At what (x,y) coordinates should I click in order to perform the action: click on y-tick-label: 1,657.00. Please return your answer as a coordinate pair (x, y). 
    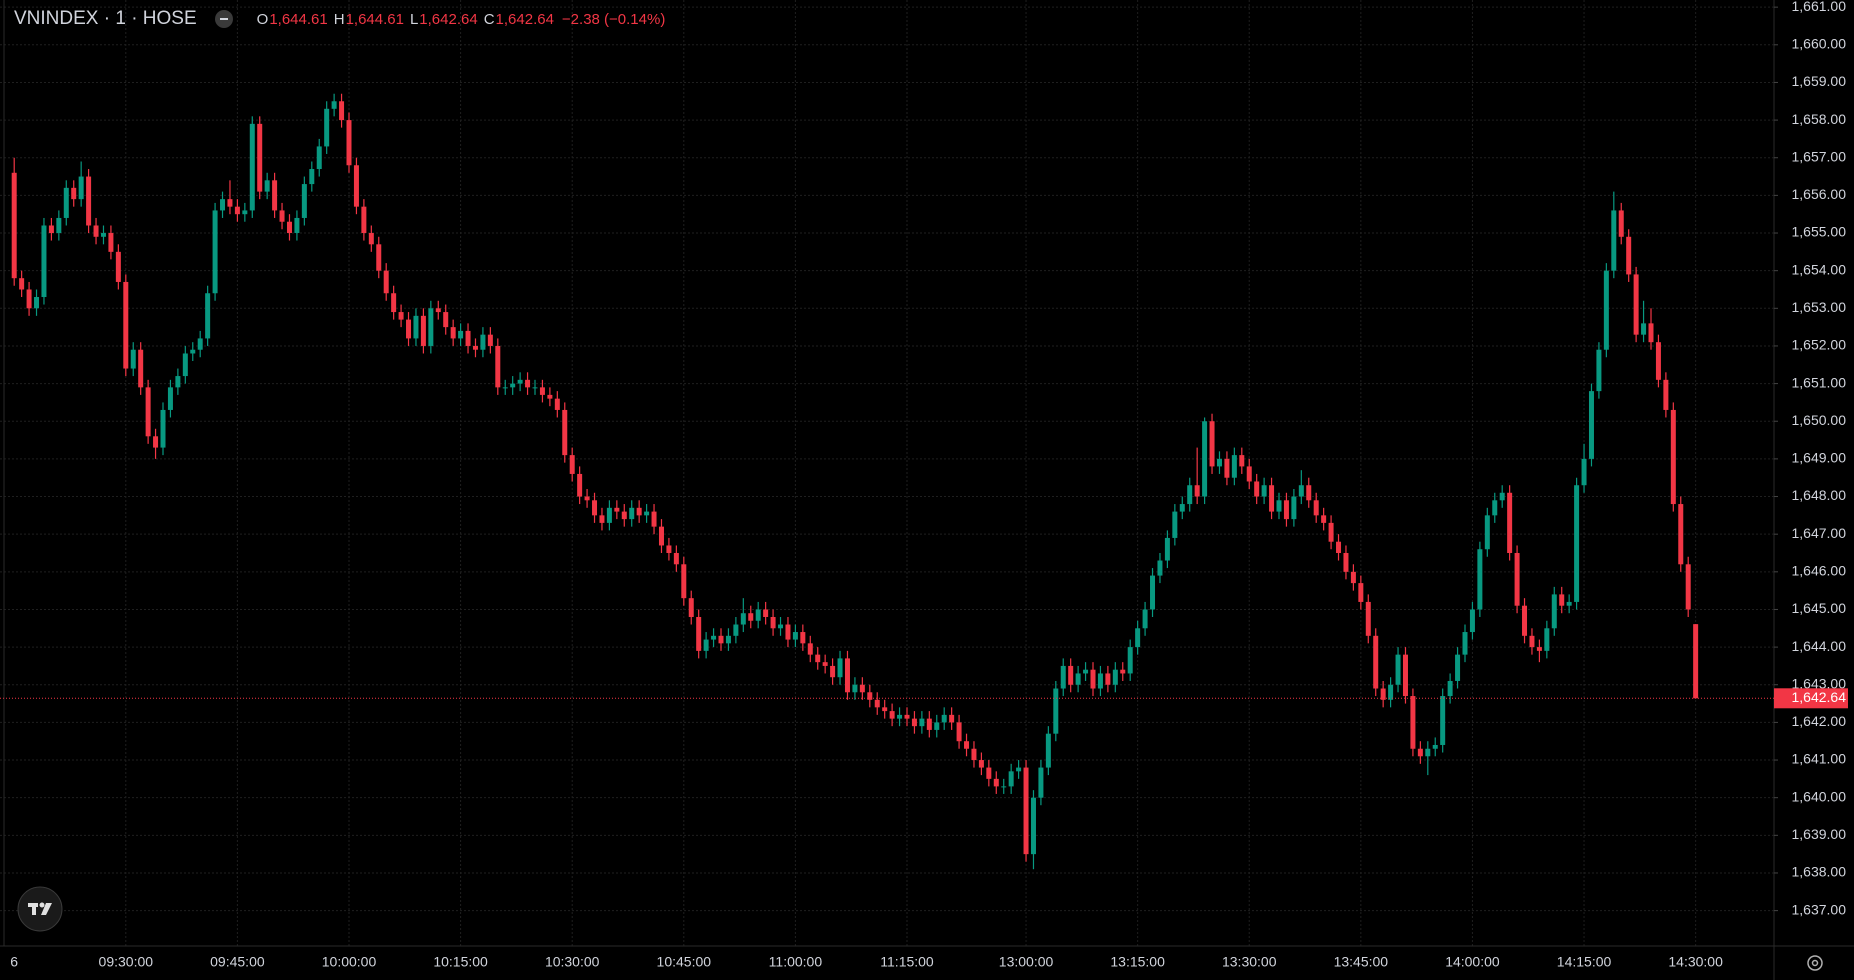
    Looking at the image, I should click on (1819, 156).